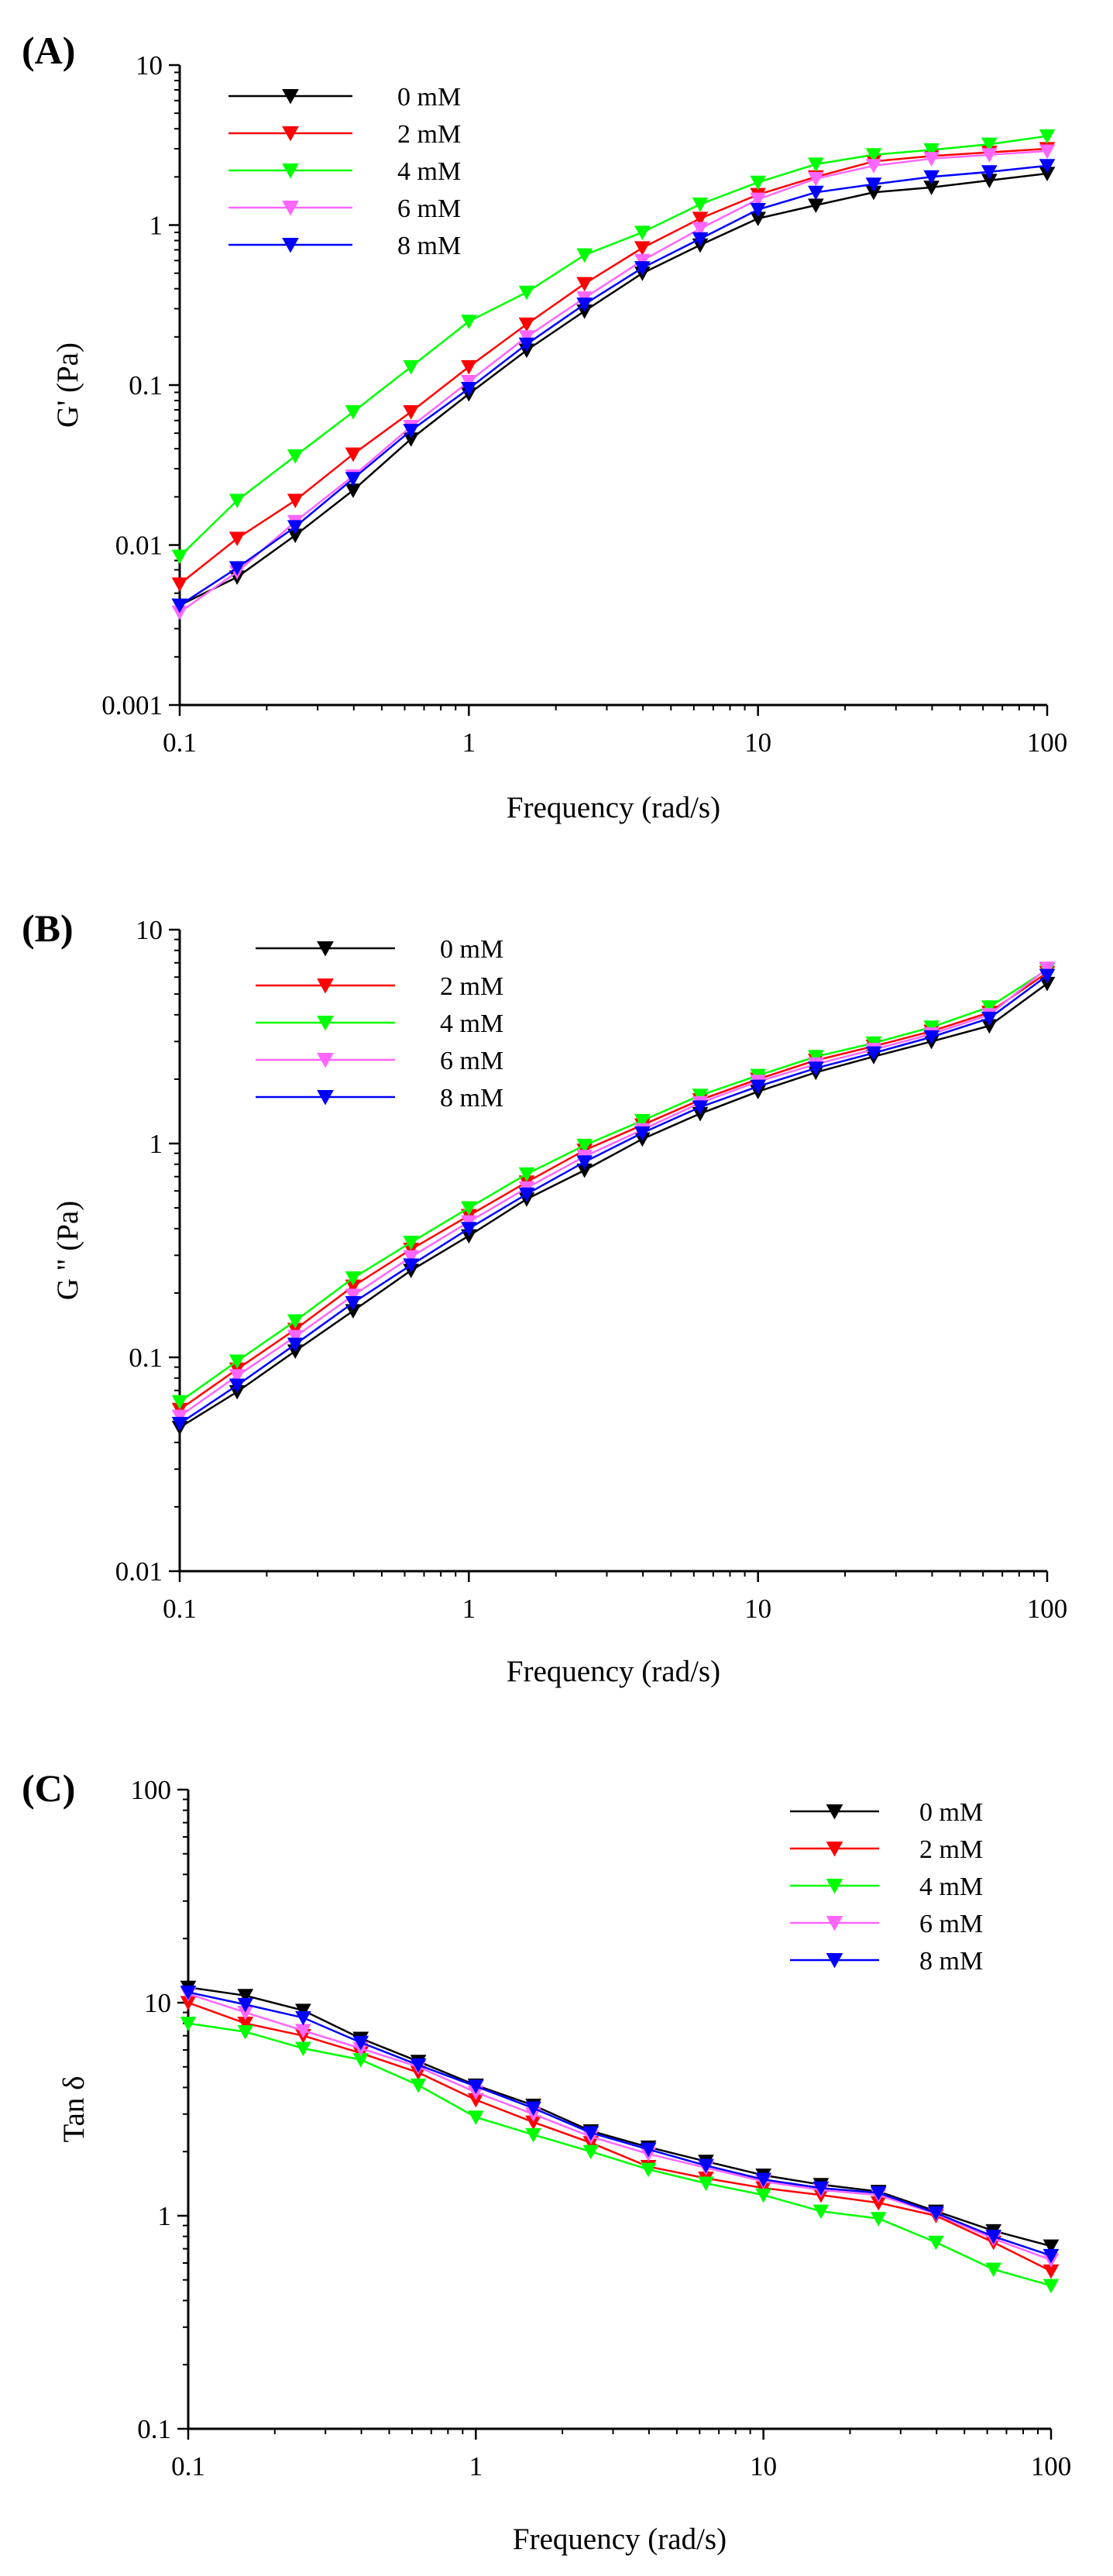 The height and width of the screenshot is (2576, 1113). What do you see at coordinates (620, 2539) in the screenshot?
I see `x-axis-title: Frequency (rad/s)` at bounding box center [620, 2539].